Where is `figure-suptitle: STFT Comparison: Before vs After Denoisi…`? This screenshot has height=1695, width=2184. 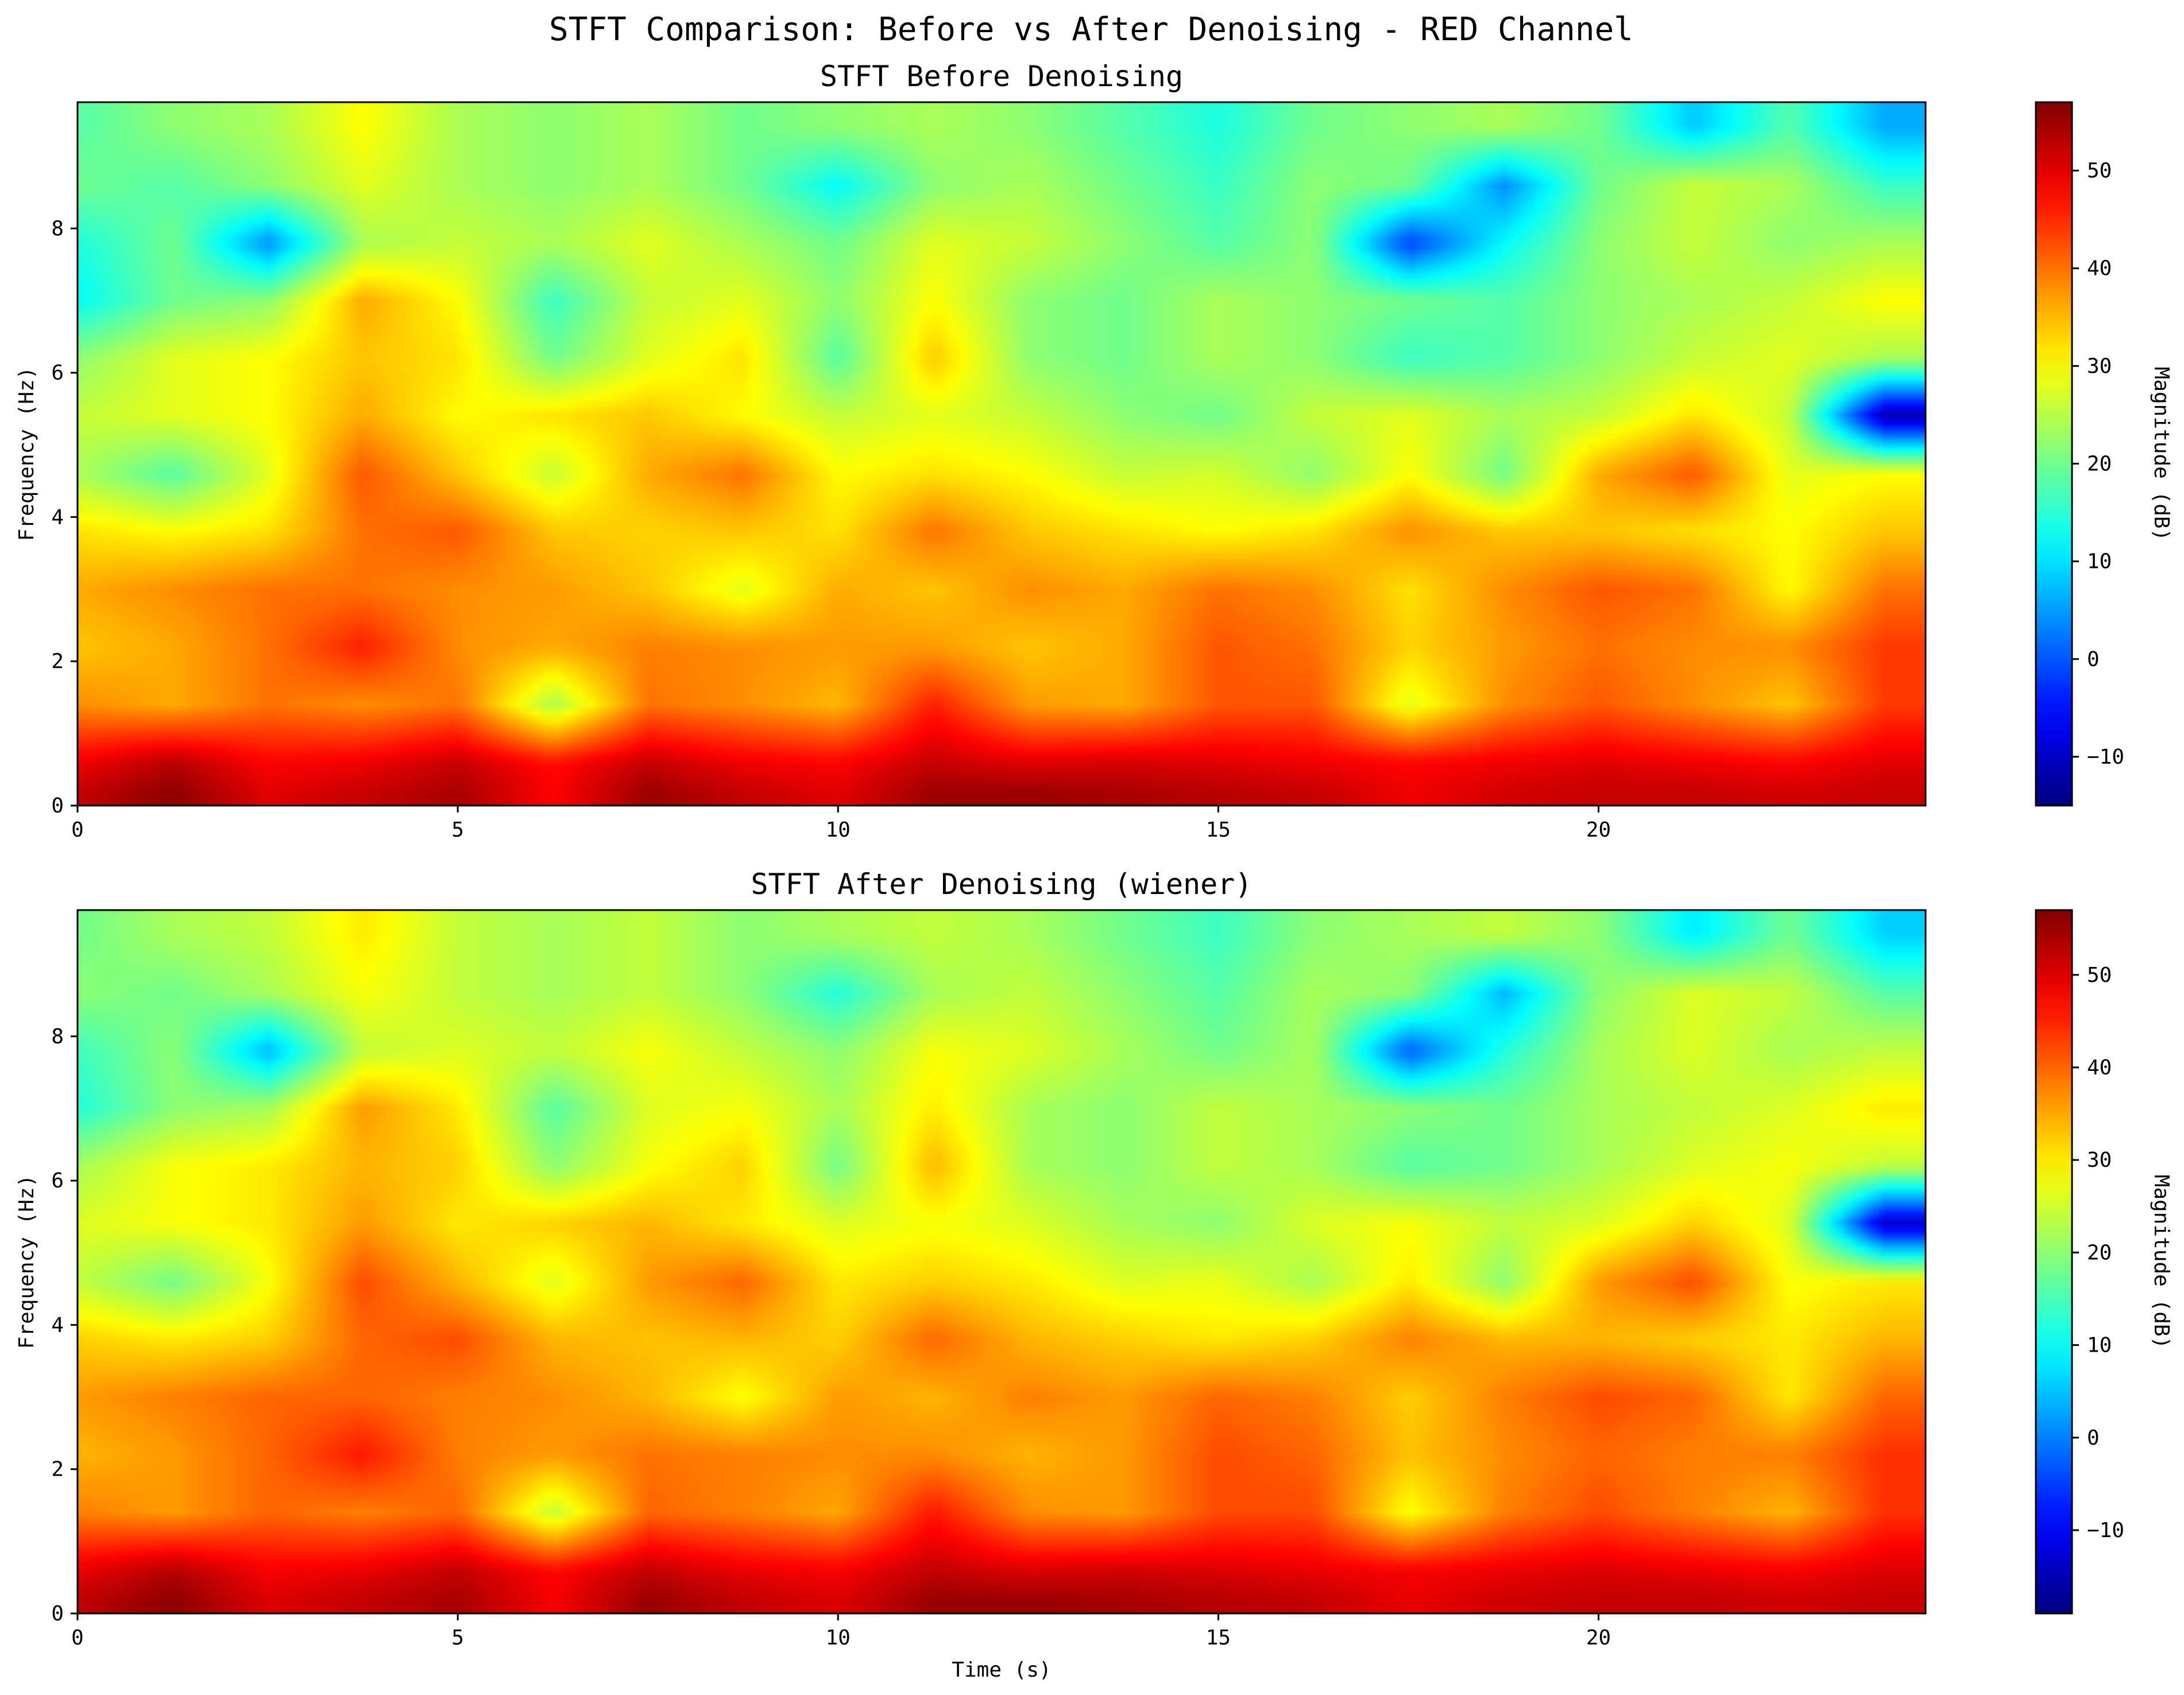
figure-suptitle: STFT Comparison: Before vs After Denoisi… is located at coordinates (1091, 29).